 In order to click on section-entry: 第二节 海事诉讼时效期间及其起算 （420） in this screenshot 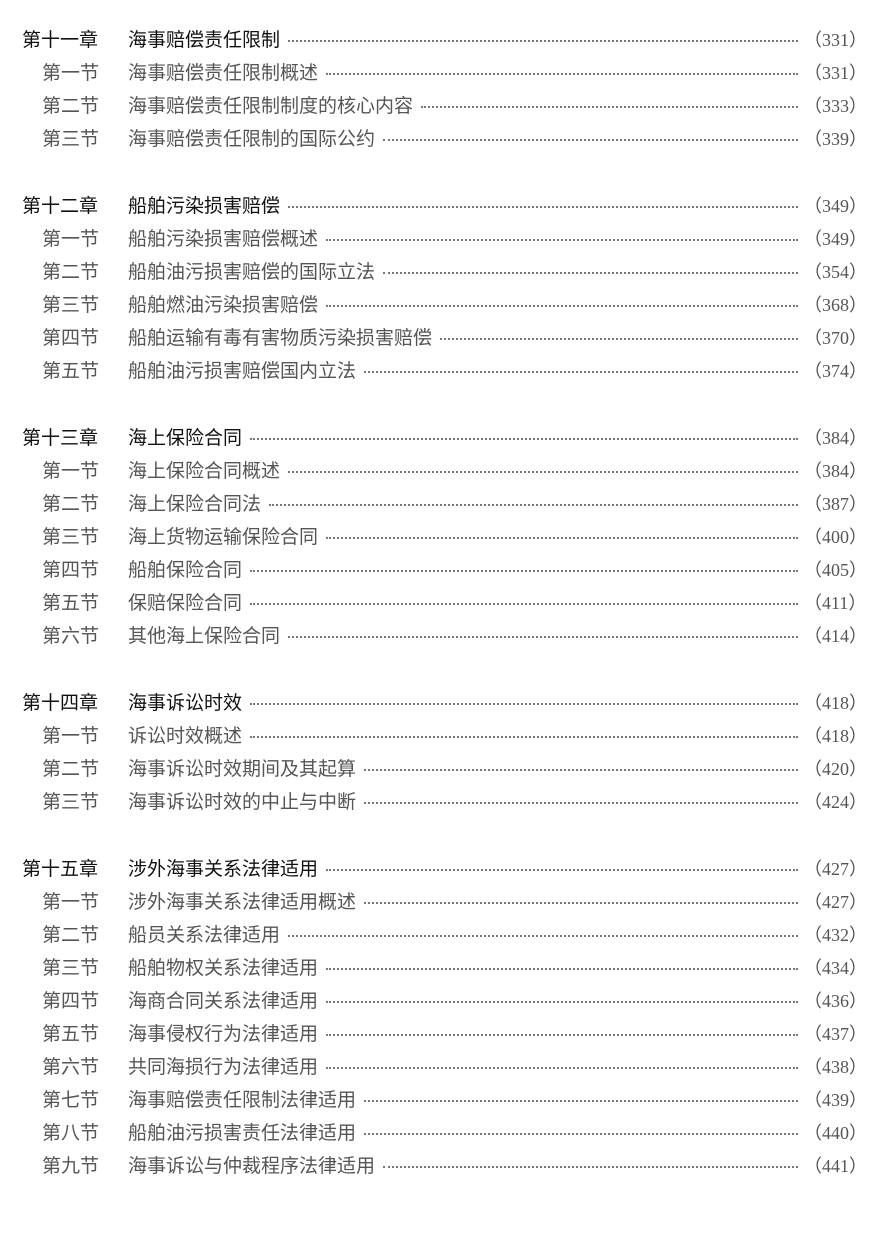, I will do `click(444, 767)`.